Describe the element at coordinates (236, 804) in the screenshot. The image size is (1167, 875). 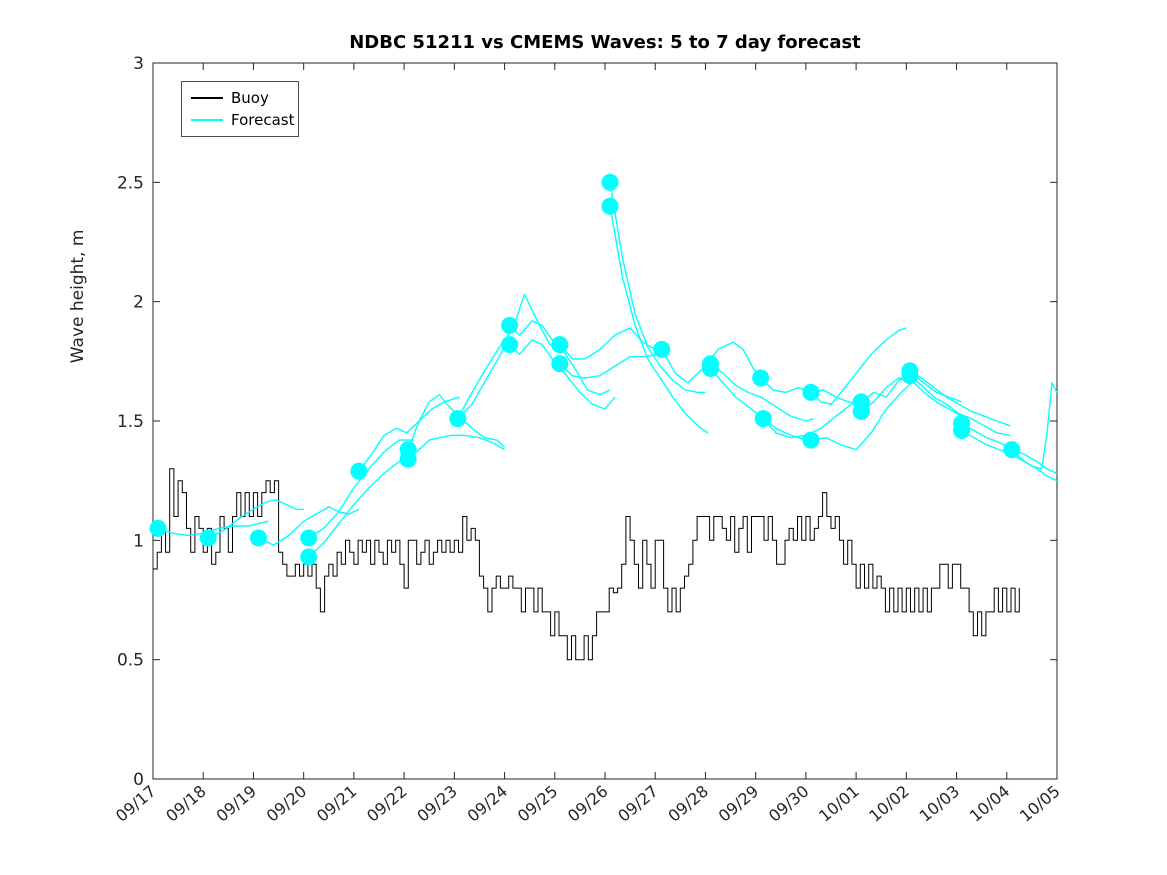
I see `x-tick-label: 09/19` at that location.